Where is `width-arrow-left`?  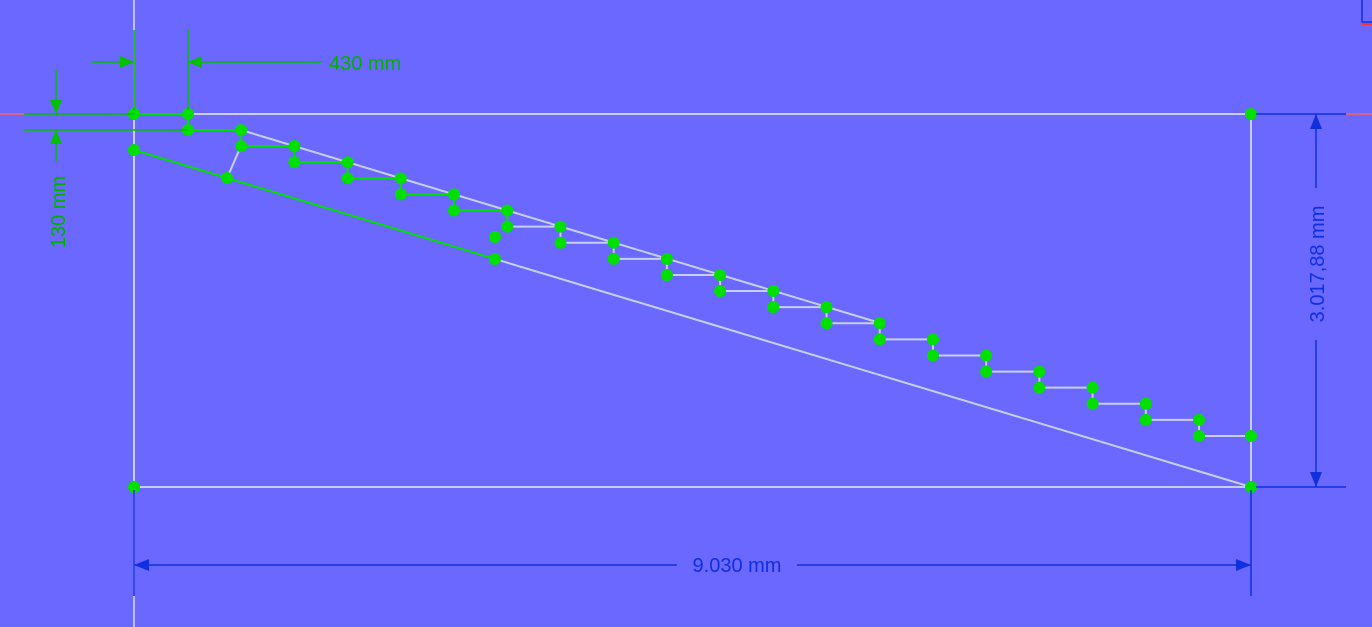 width-arrow-left is located at coordinates (141, 565).